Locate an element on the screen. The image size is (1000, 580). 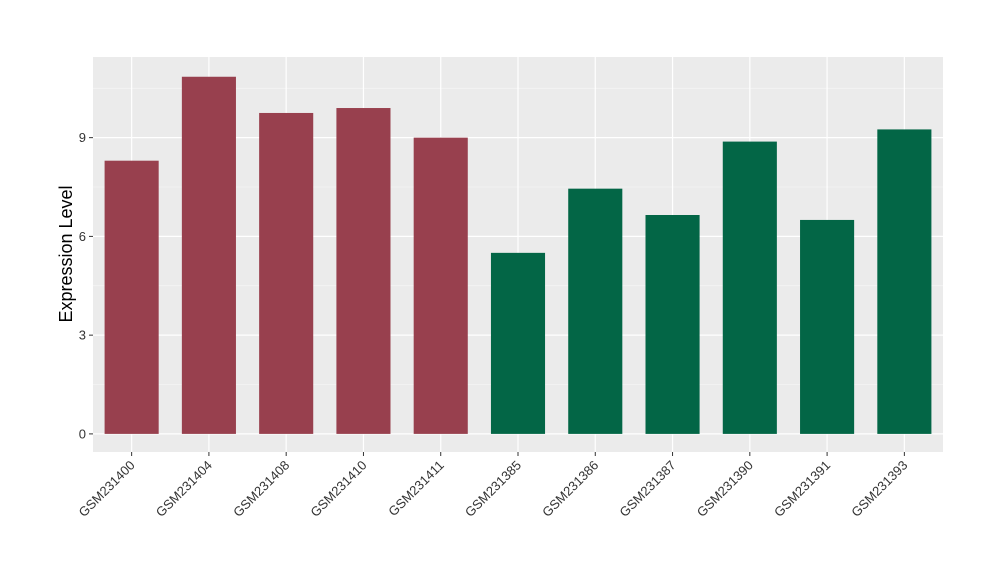
y-tick-label: 9 is located at coordinates (82, 137).